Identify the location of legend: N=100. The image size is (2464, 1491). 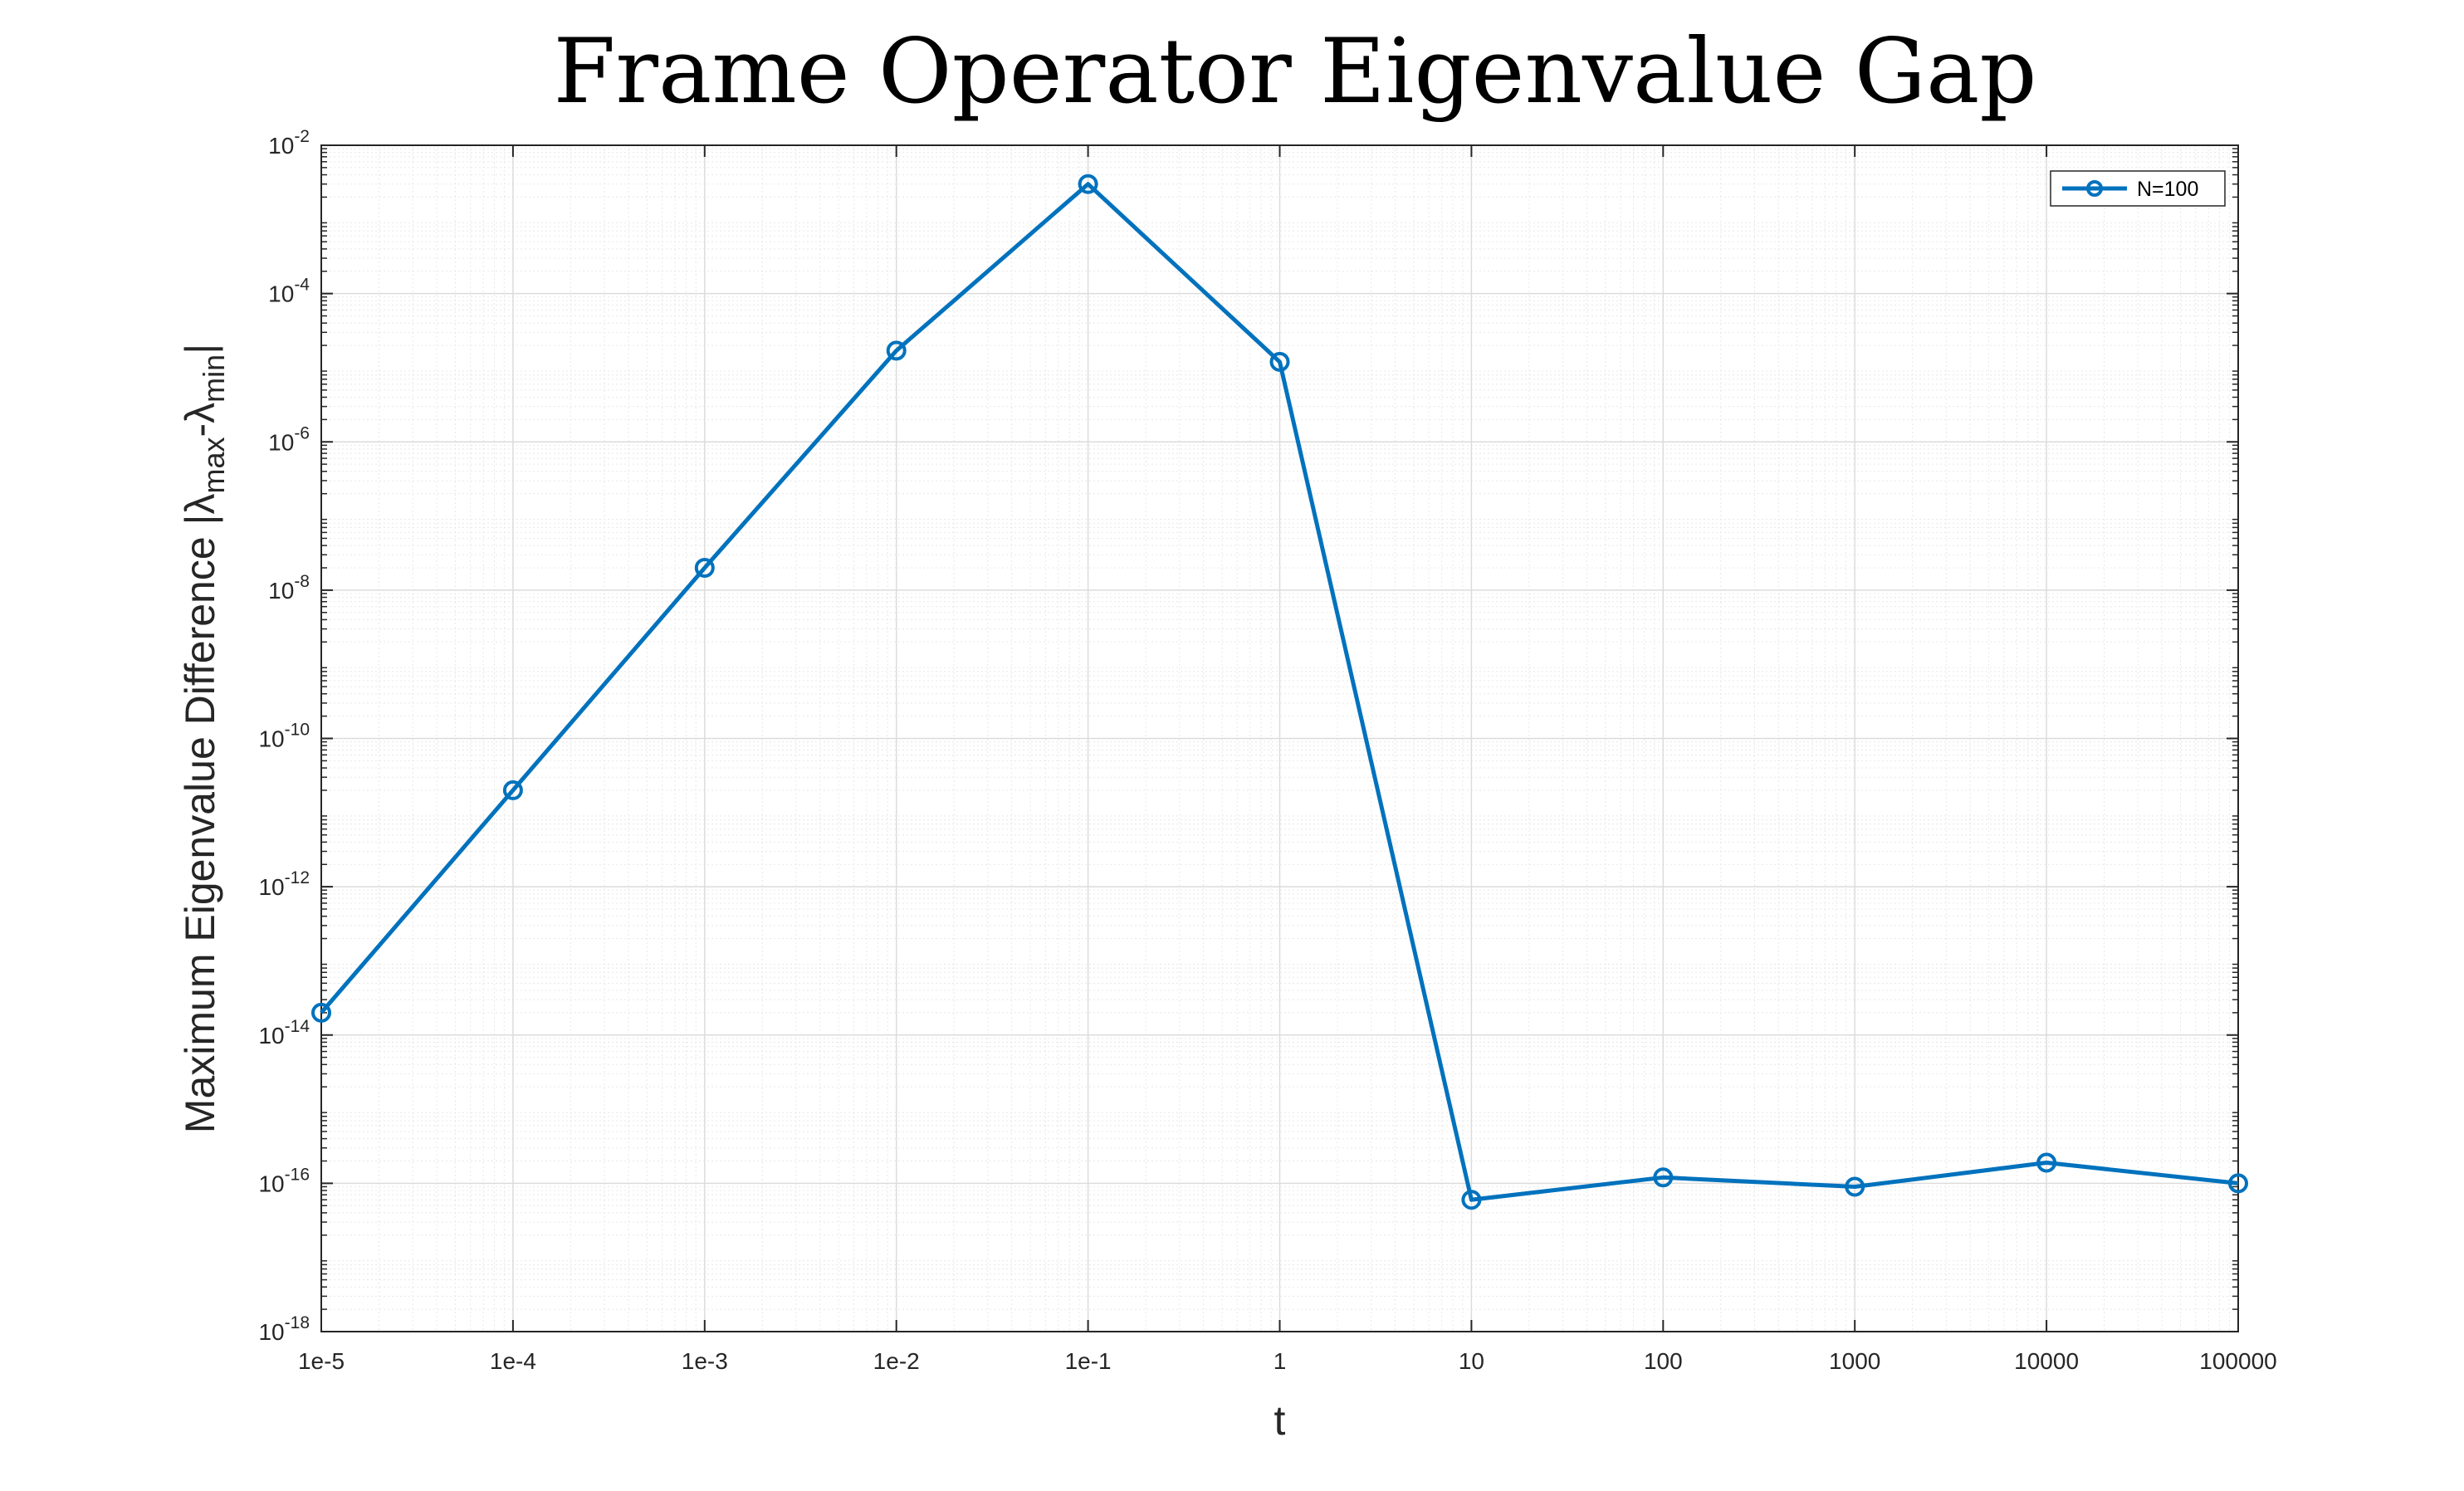
(2138, 188).